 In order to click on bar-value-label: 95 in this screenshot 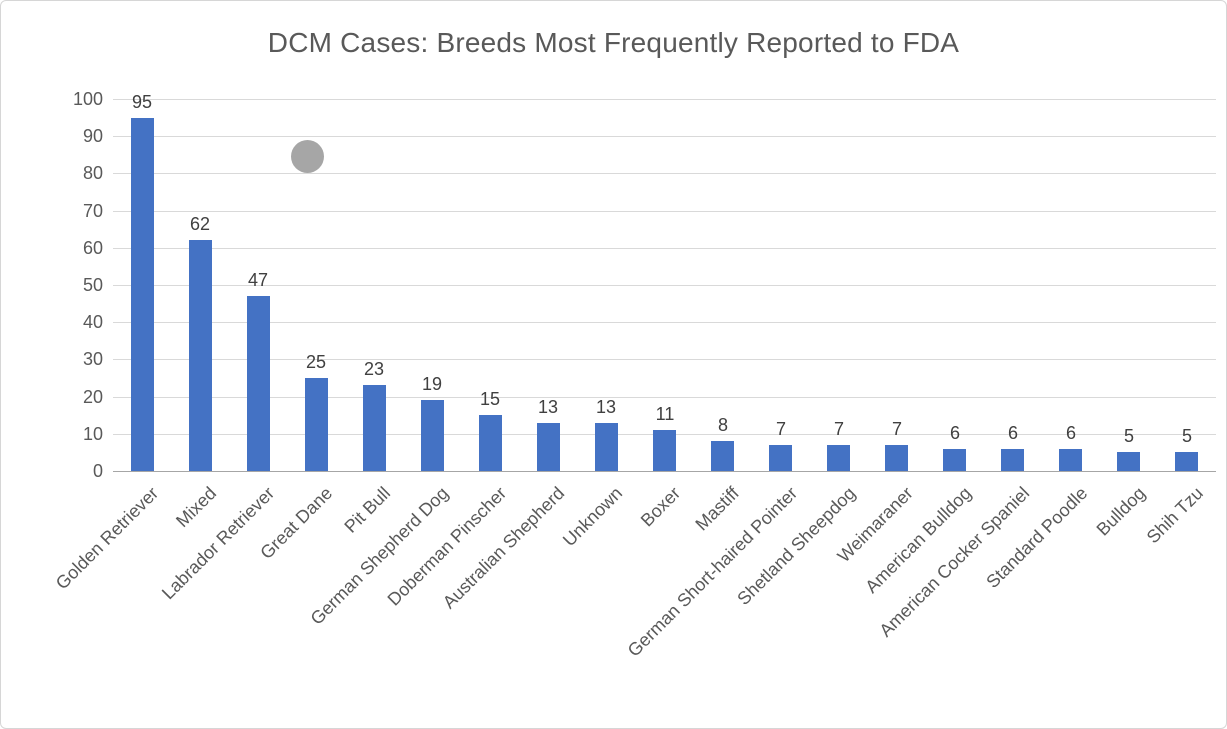, I will do `click(142, 102)`.